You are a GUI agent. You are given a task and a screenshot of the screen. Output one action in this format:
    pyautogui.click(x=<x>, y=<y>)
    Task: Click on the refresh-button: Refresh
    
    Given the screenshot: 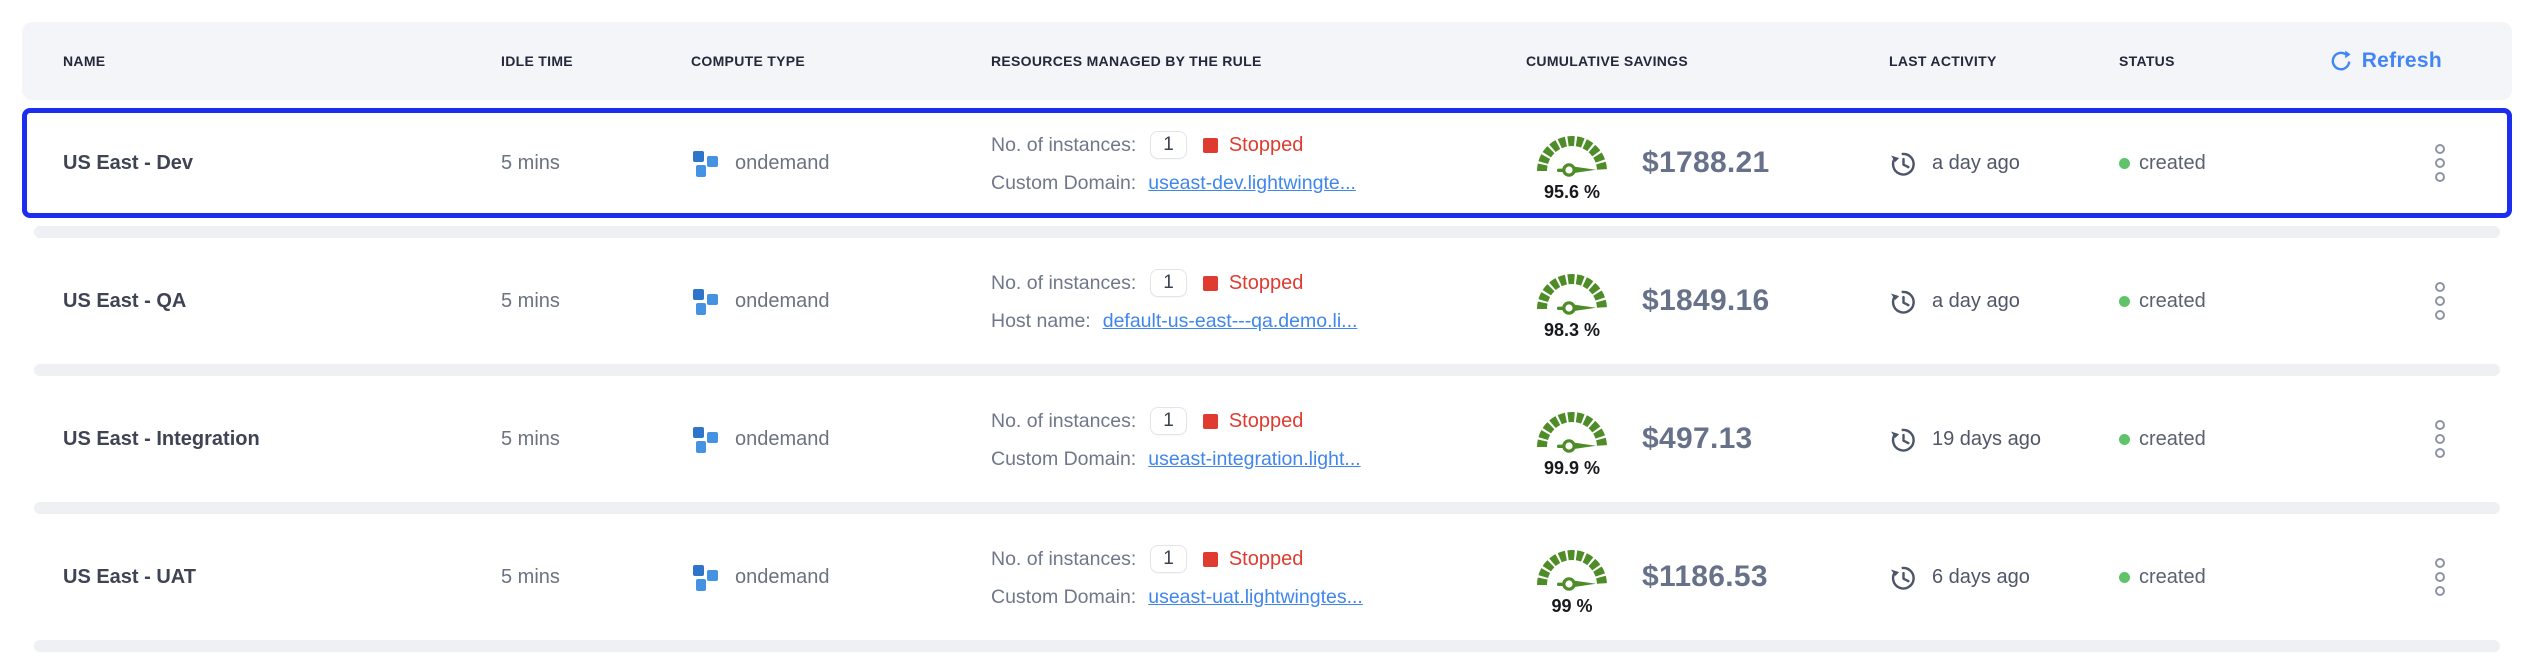 What is the action you would take?
    pyautogui.click(x=2391, y=61)
    